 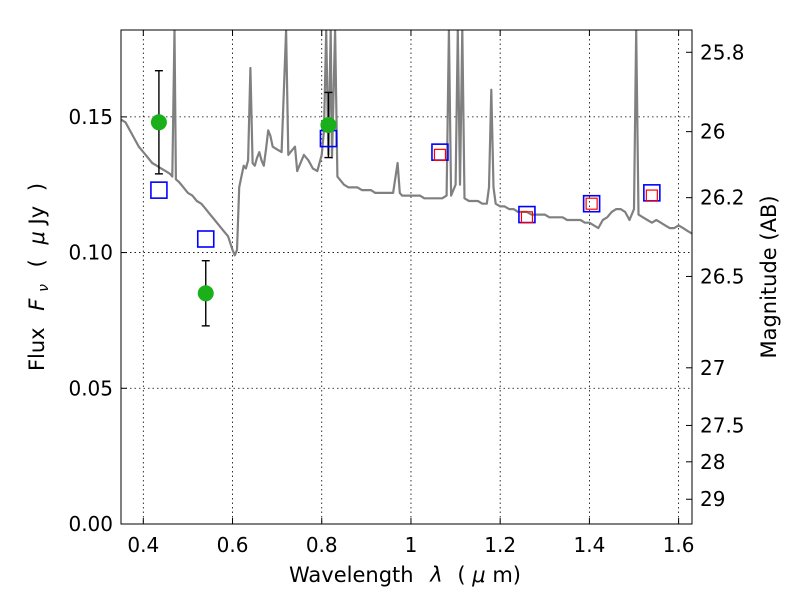 I want to click on y-axis-title-paren-open: (, so click(x=37, y=263).